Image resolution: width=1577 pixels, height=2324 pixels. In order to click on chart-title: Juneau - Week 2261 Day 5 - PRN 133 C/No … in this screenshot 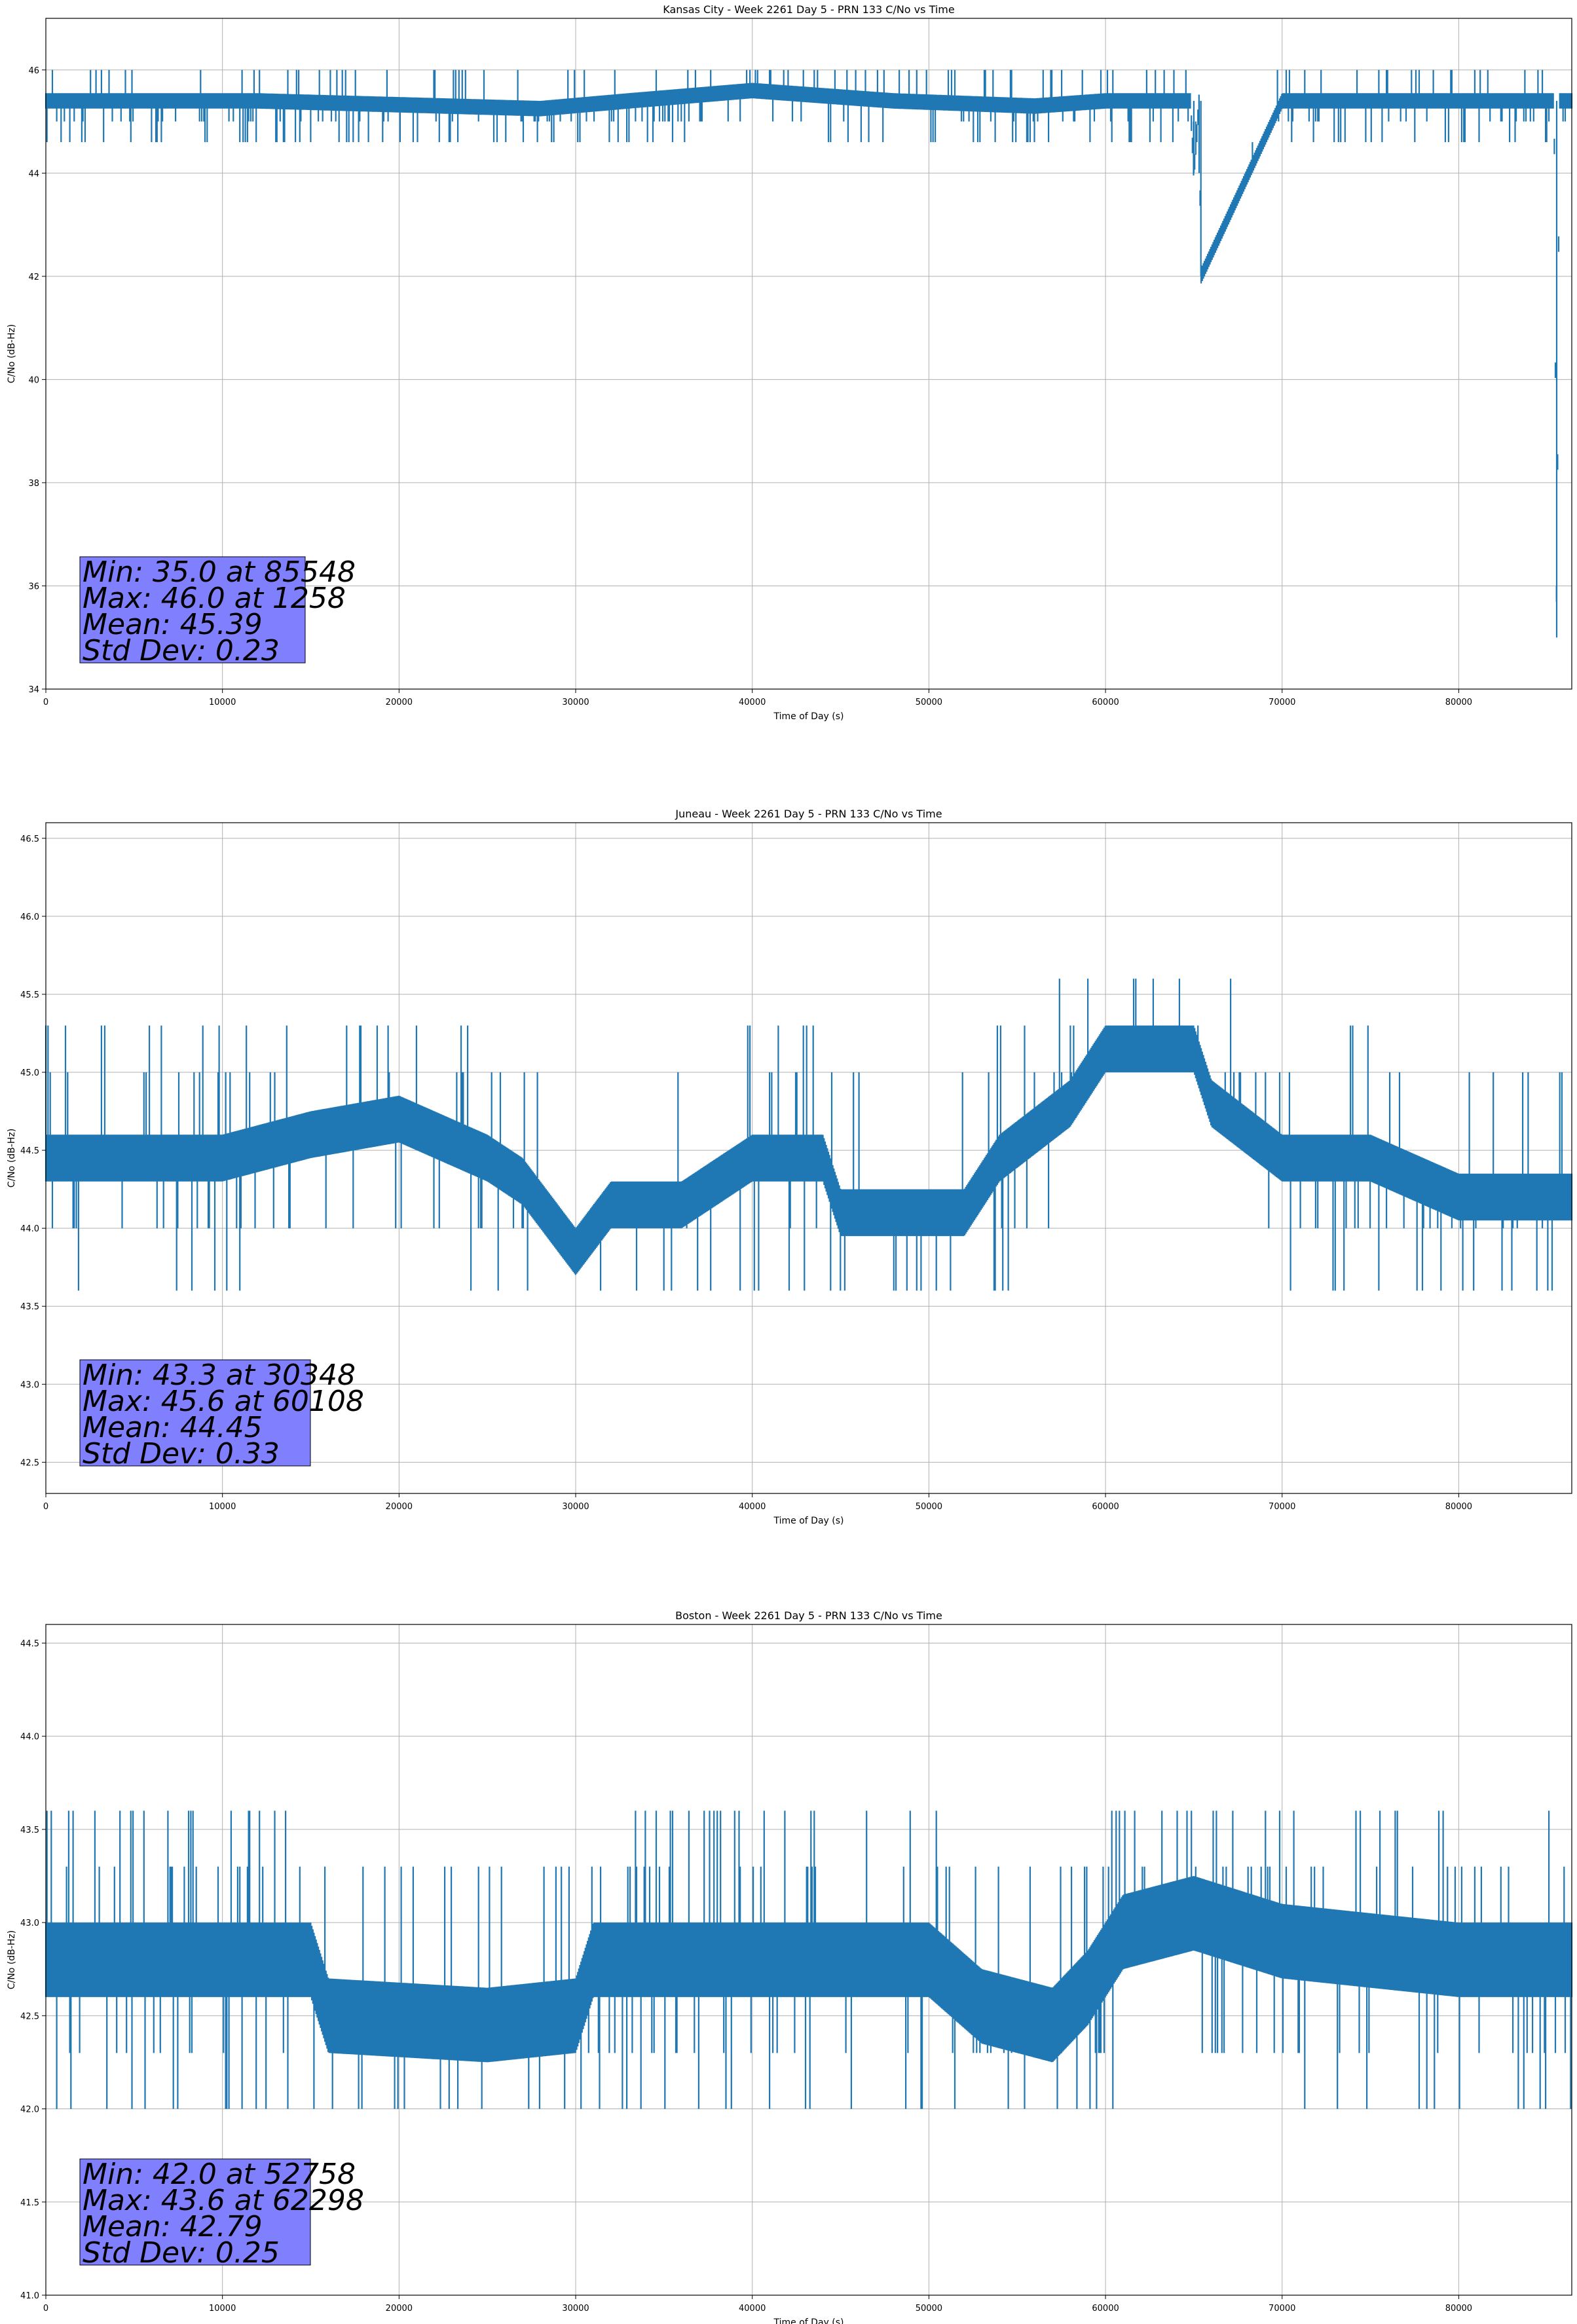, I will do `click(808, 814)`.